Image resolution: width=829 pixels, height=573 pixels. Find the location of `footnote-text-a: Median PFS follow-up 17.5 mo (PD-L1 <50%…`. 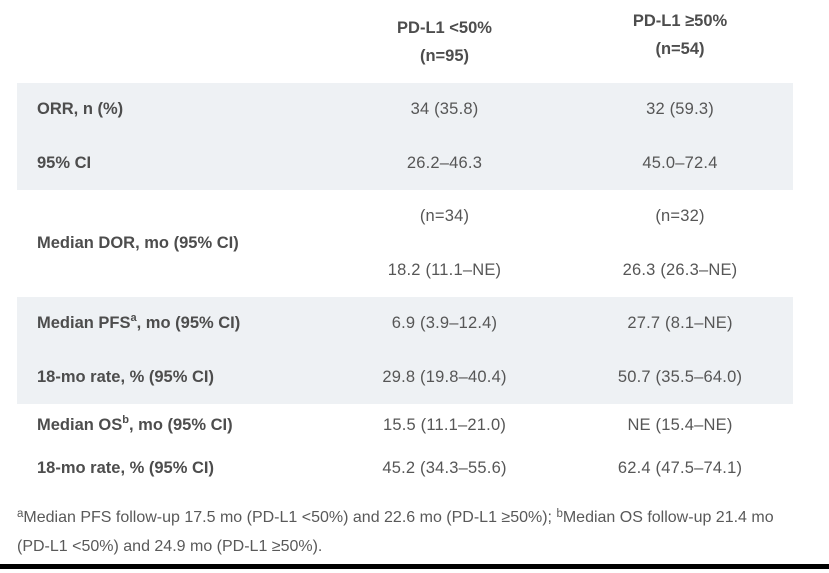

footnote-text-a: Median PFS follow-up 17.5 mo (PD-L1 <50%… is located at coordinates (290, 517).